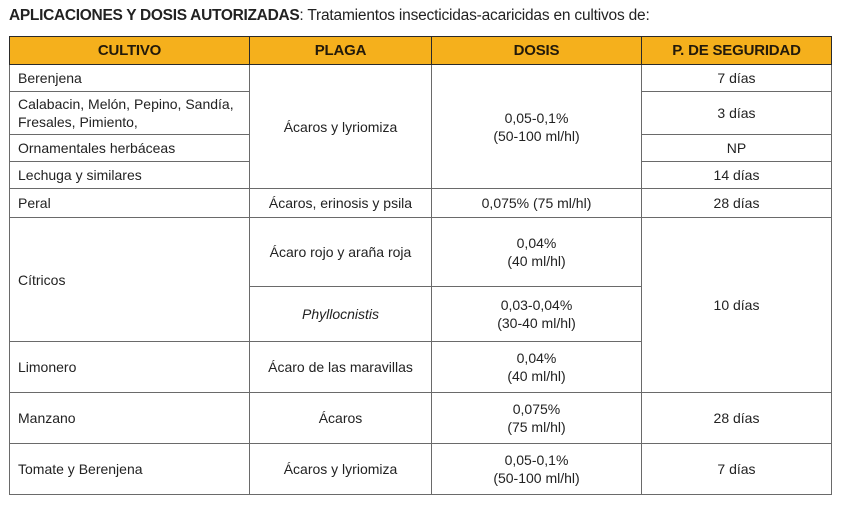 Image resolution: width=848 pixels, height=517 pixels. Describe the element at coordinates (129, 203) in the screenshot. I see `cell-cultivo: Peral` at that location.